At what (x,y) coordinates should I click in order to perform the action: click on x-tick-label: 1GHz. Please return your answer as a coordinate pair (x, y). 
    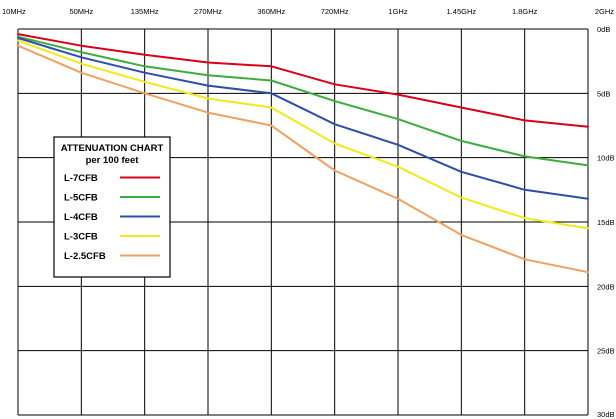
    Looking at the image, I should click on (397, 11).